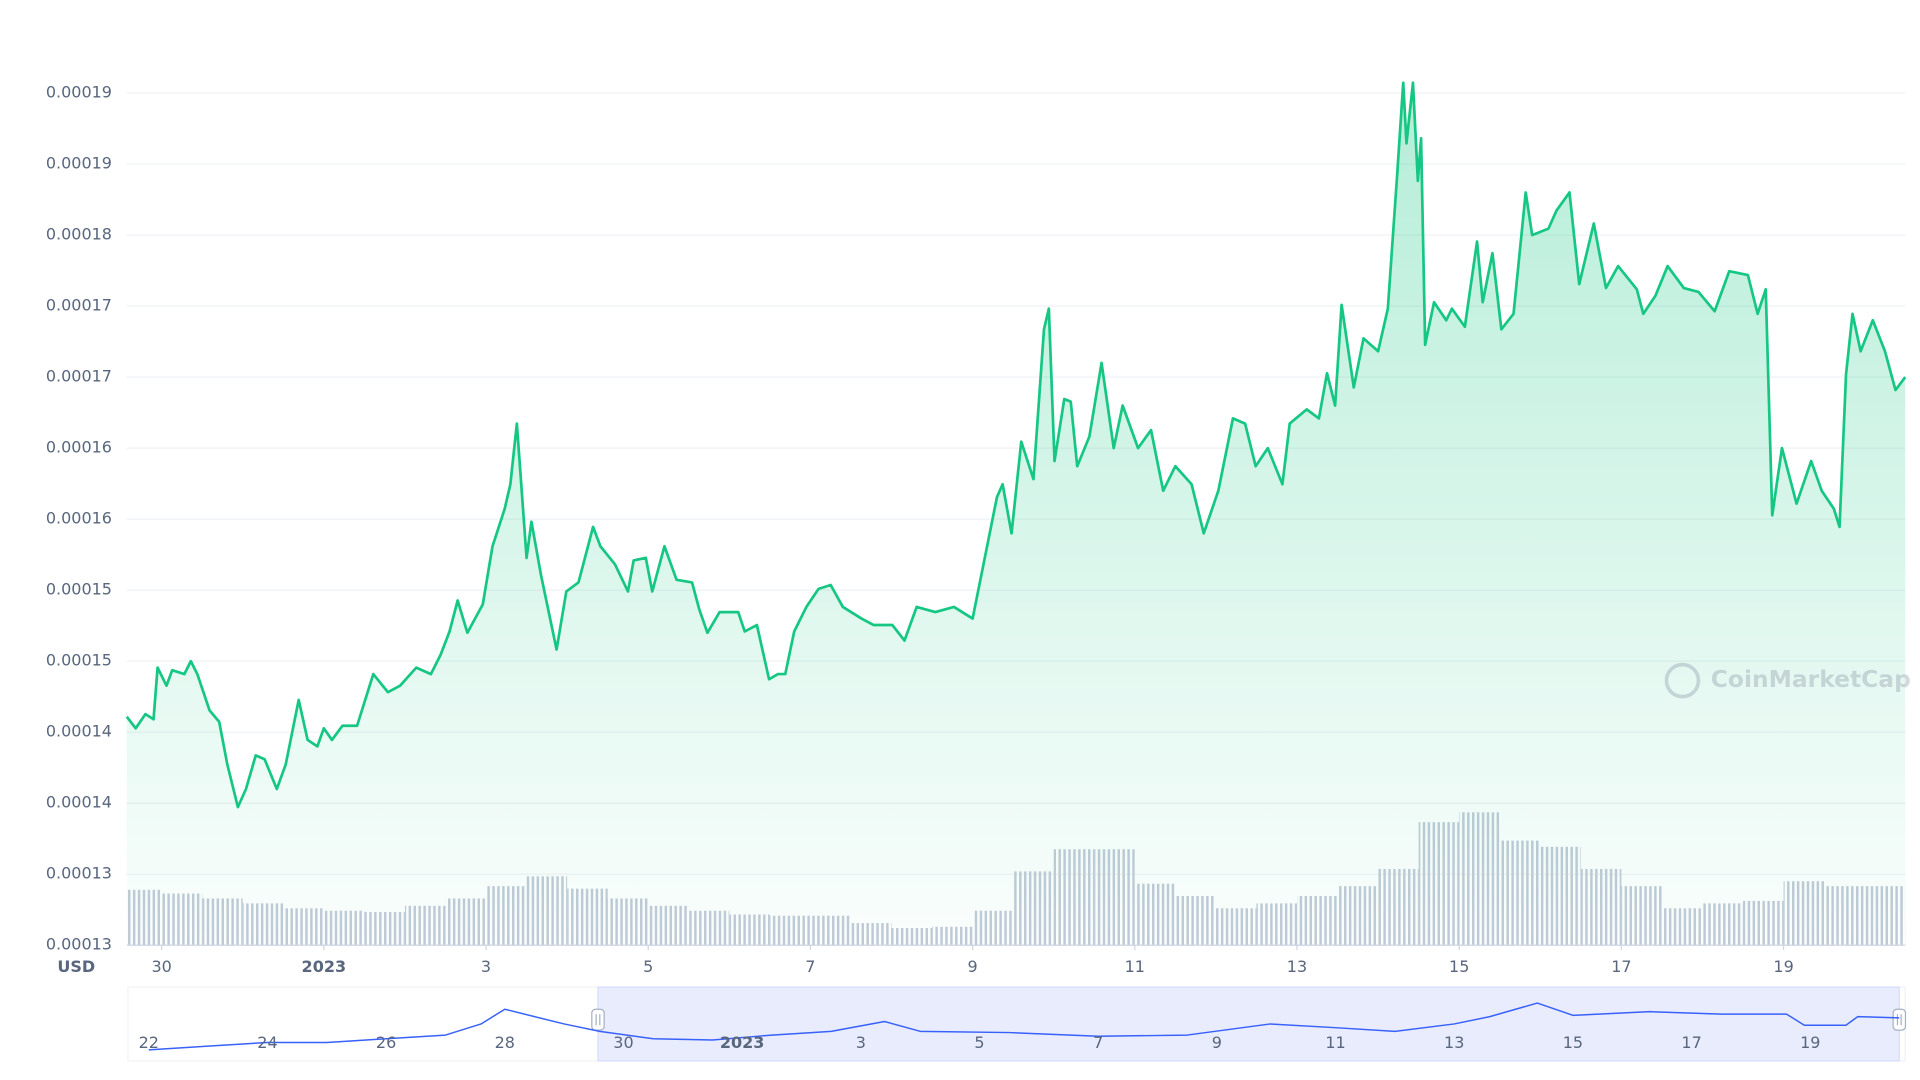 The height and width of the screenshot is (1080, 1920). I want to click on y-axis-unit: USD, so click(76, 966).